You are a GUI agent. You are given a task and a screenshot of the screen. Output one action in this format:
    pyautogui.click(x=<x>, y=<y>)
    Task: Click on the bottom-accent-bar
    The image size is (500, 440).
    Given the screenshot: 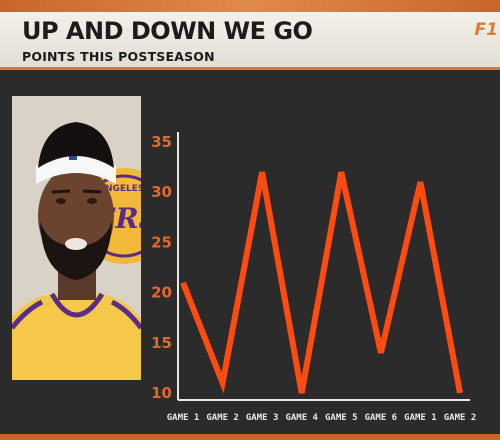 What is the action you would take?
    pyautogui.click(x=250, y=437)
    